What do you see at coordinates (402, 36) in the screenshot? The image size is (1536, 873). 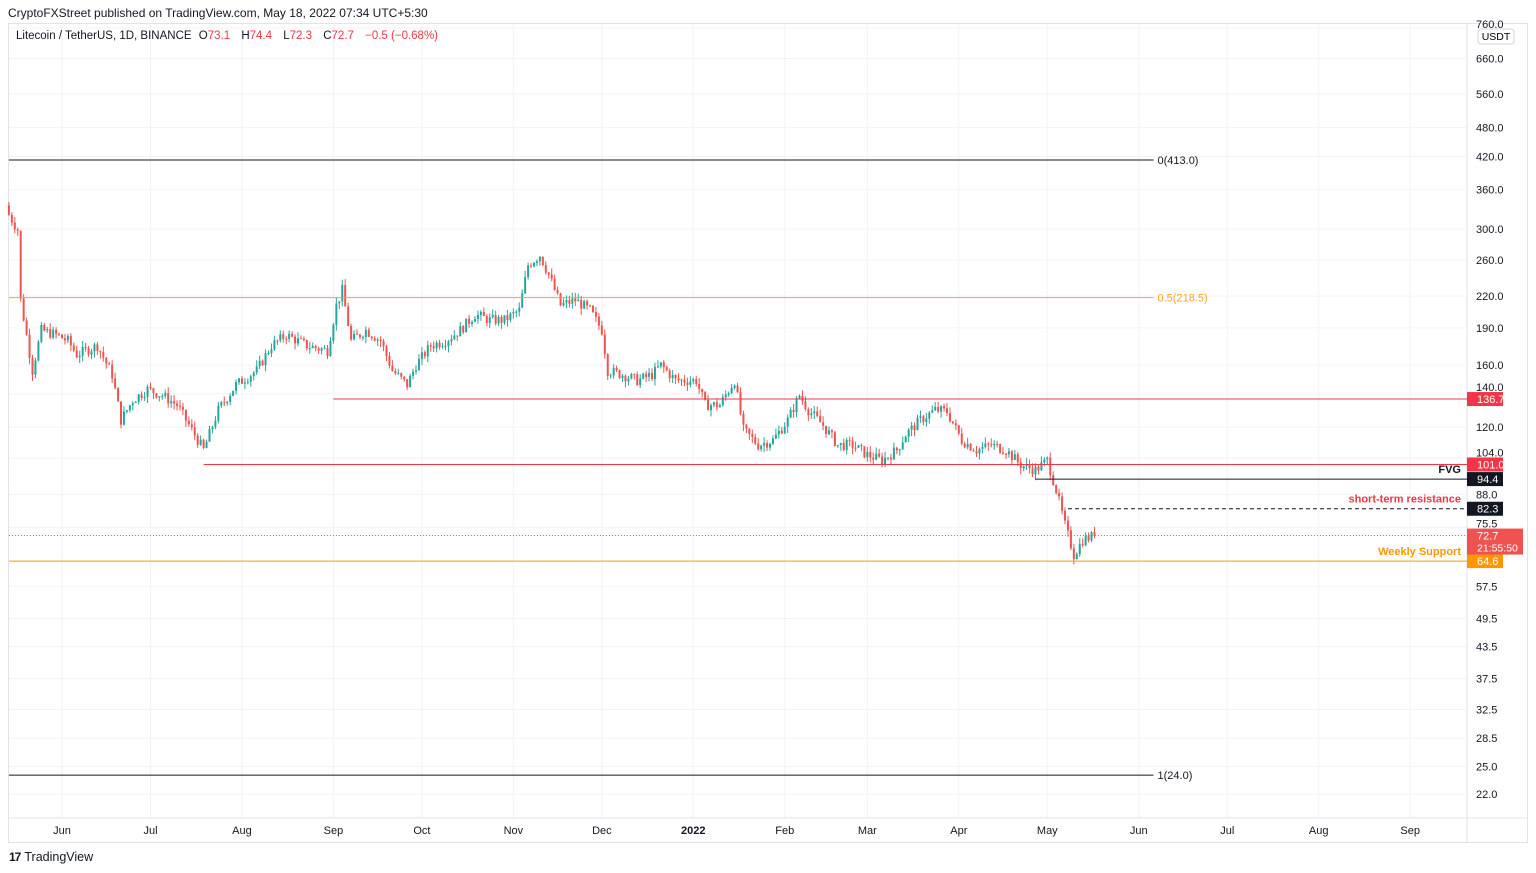 I see `ohlc-change: −0.5 (−0.68%)` at bounding box center [402, 36].